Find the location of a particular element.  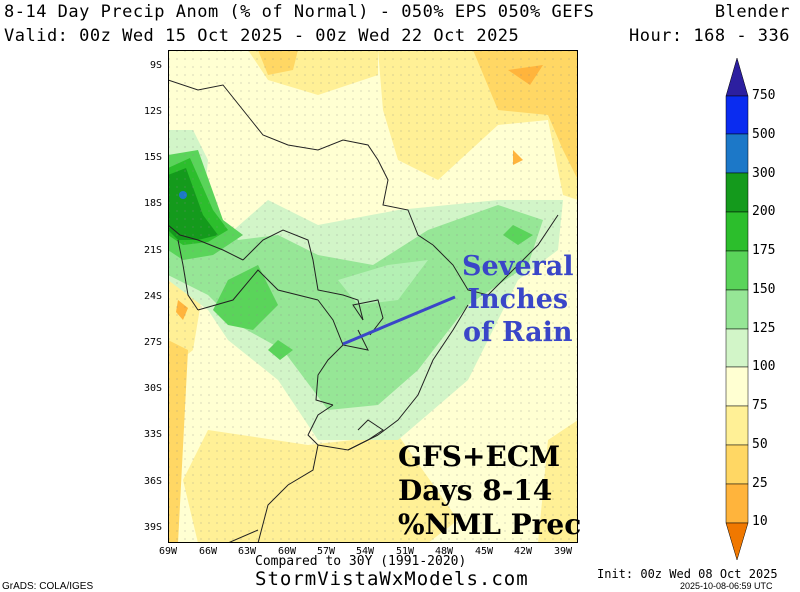

colorbar-label: 200 is located at coordinates (764, 211).